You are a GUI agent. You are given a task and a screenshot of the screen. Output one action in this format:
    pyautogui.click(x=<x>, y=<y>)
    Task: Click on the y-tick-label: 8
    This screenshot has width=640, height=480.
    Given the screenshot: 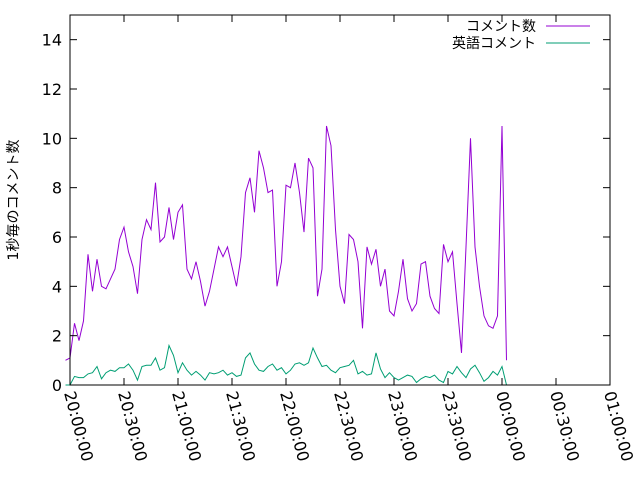 What is the action you would take?
    pyautogui.click(x=57, y=188)
    